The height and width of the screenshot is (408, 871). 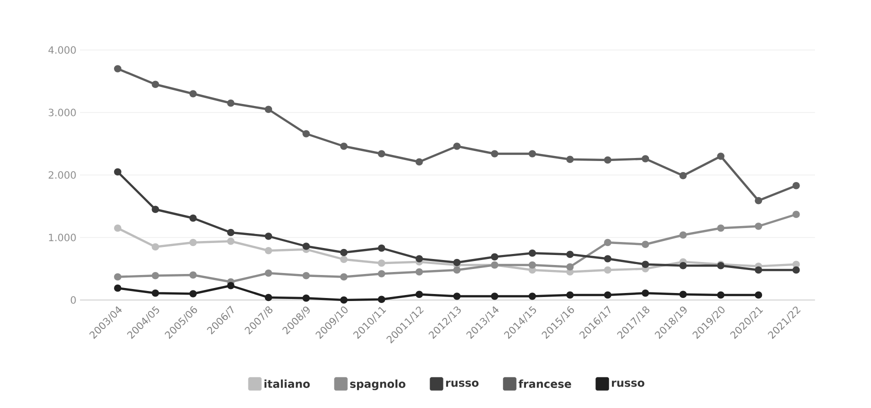 What do you see at coordinates (62, 238) in the screenshot?
I see `y-tick-label: 1.000` at bounding box center [62, 238].